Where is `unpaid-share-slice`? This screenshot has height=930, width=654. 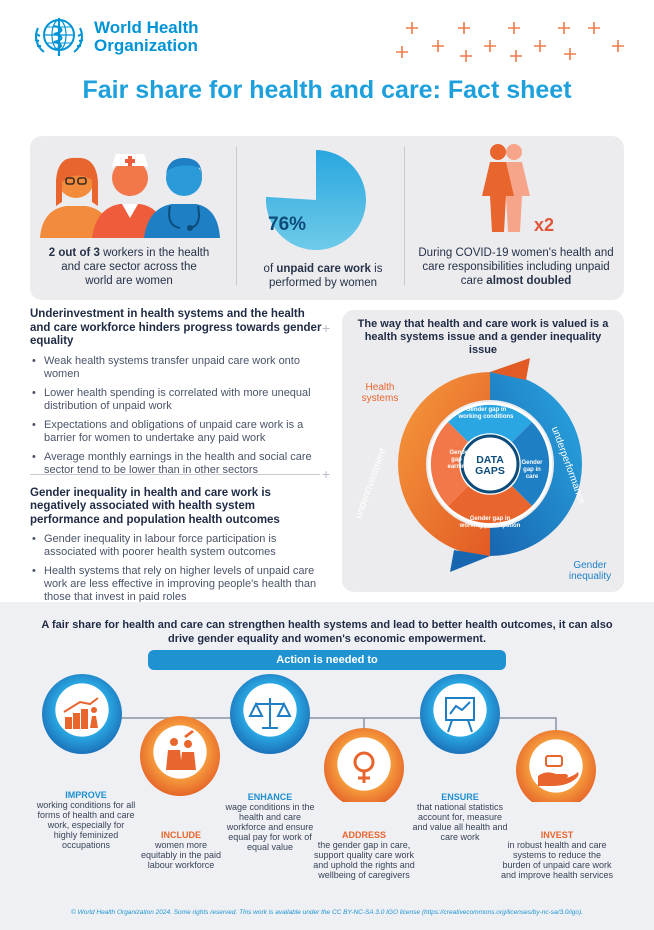
unpaid-share-slice is located at coordinates (316, 200).